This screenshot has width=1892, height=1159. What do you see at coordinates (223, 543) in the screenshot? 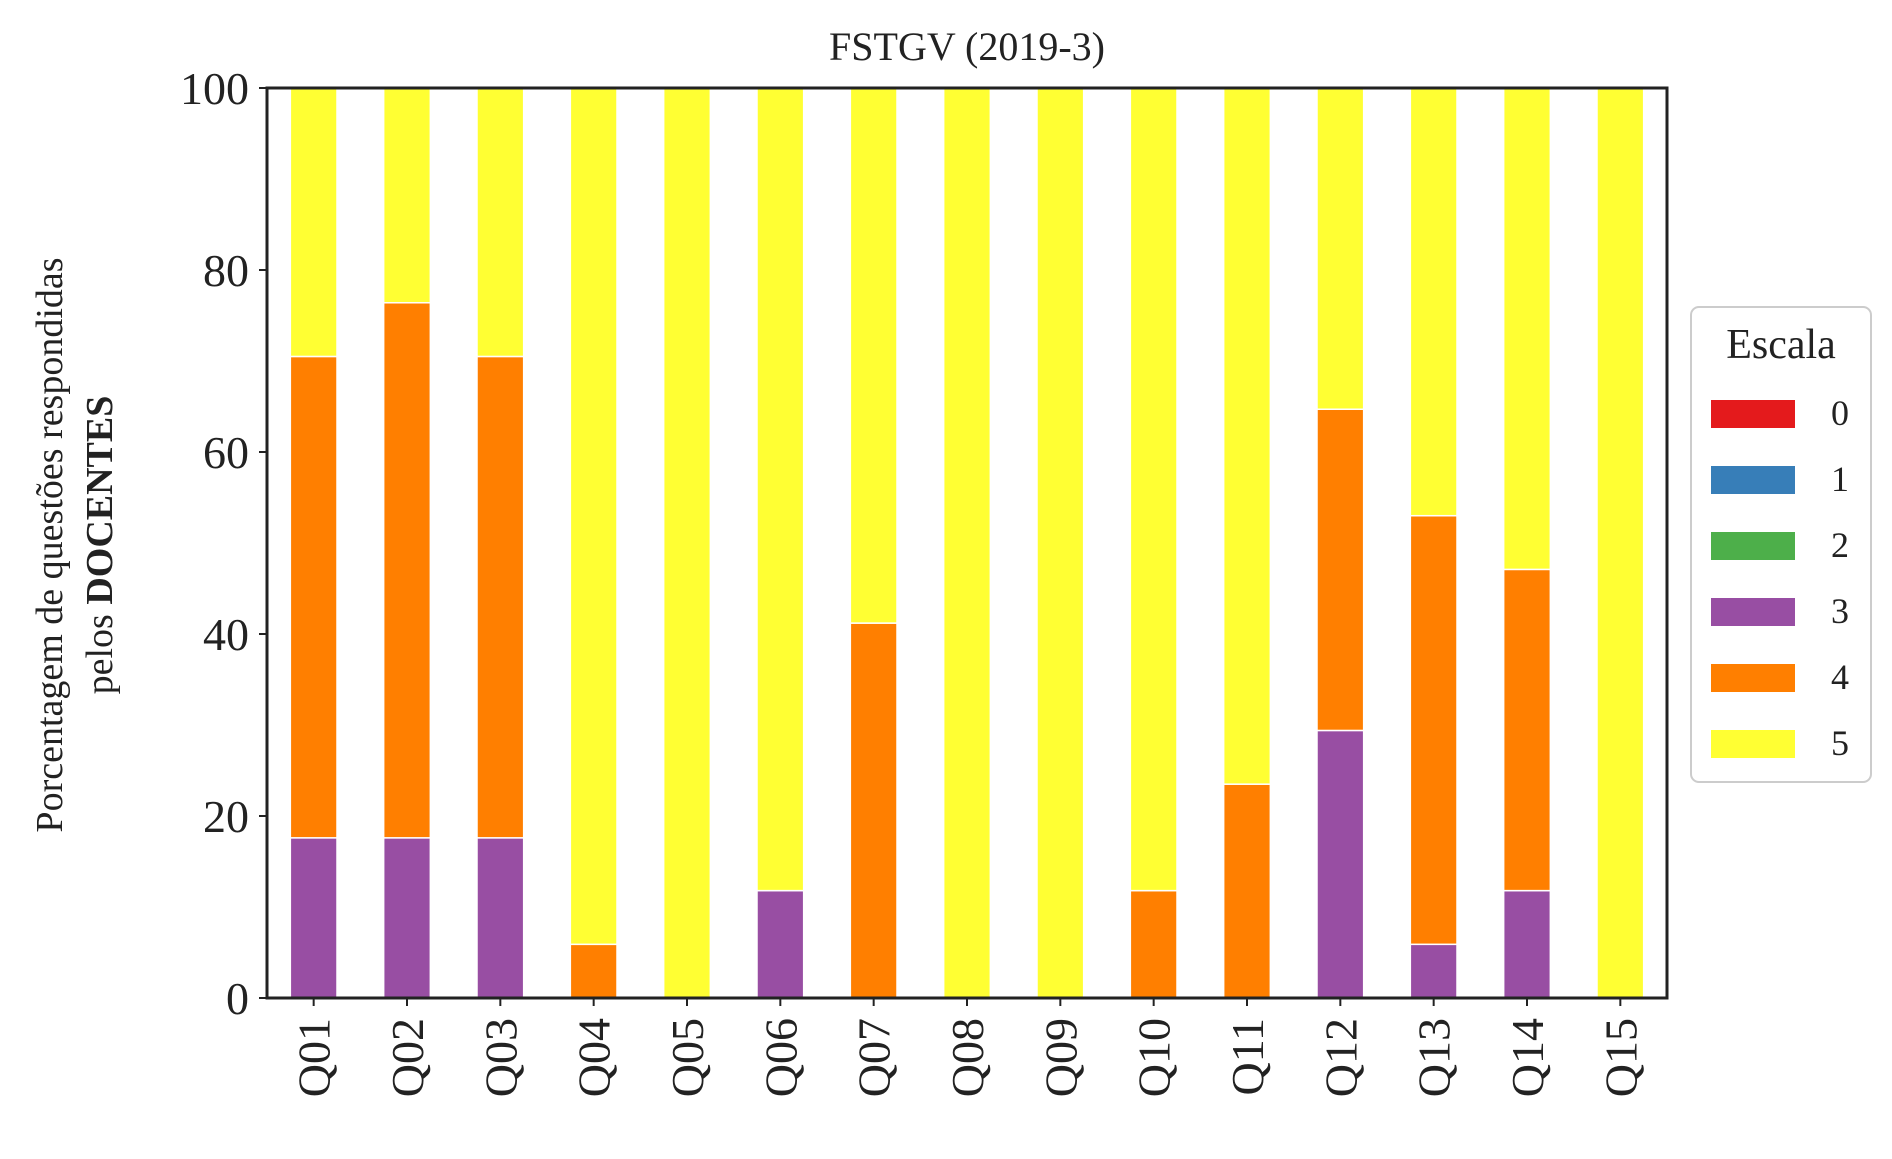
I see `y-ticks-group: 0 20 40 60 80 100` at bounding box center [223, 543].